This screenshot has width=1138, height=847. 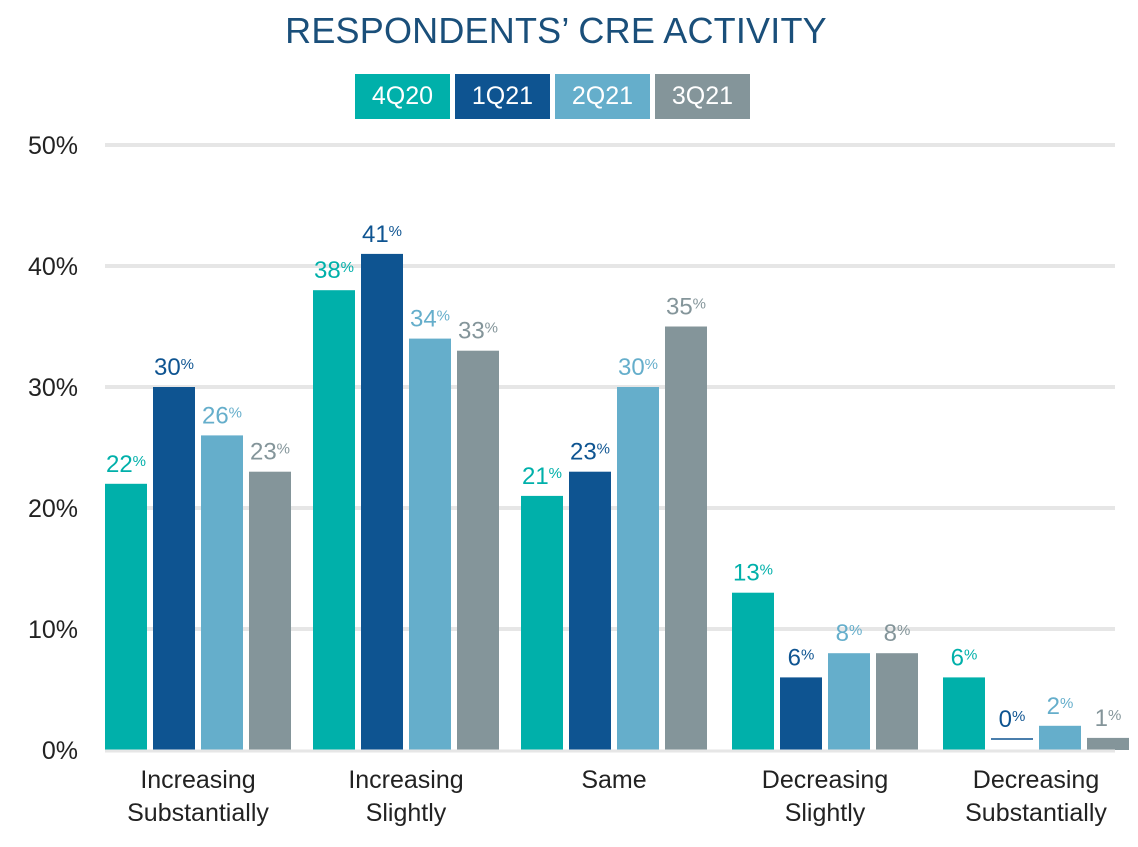 I want to click on y-tick-label: 20%, so click(x=53, y=509).